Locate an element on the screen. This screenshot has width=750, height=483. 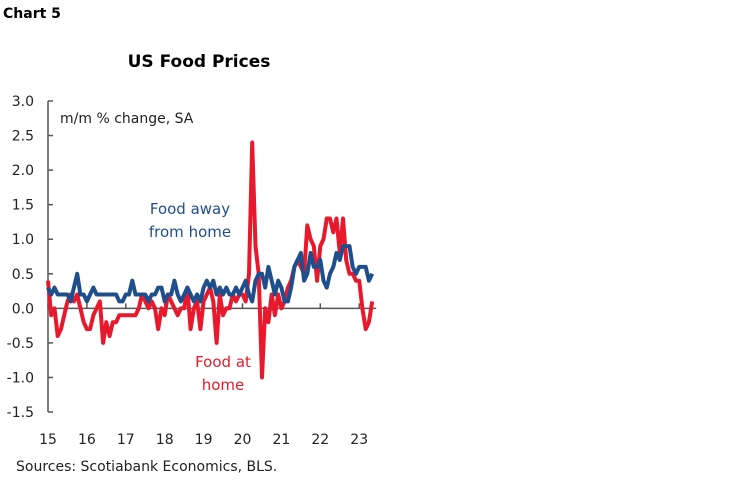
x-tick-label: 16 is located at coordinates (87, 440).